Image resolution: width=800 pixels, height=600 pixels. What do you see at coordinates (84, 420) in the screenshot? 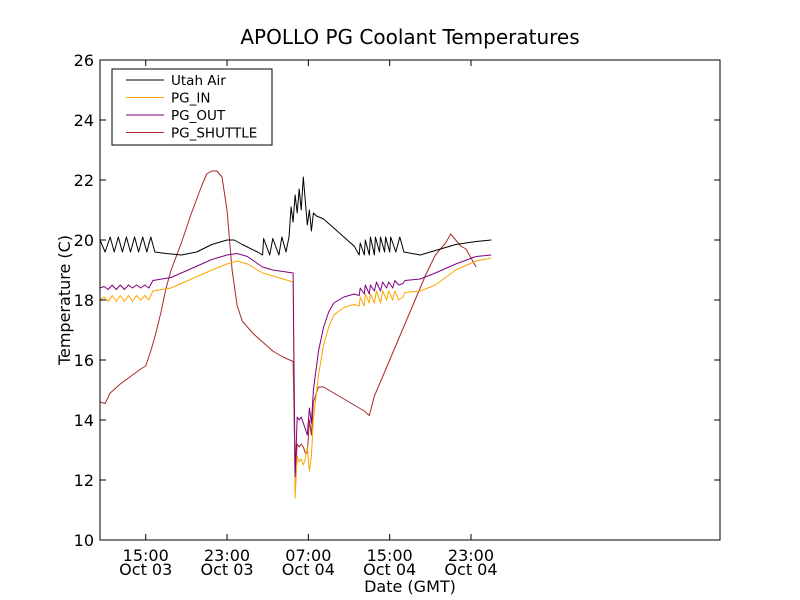
I see `y-tick-label: 14` at bounding box center [84, 420].